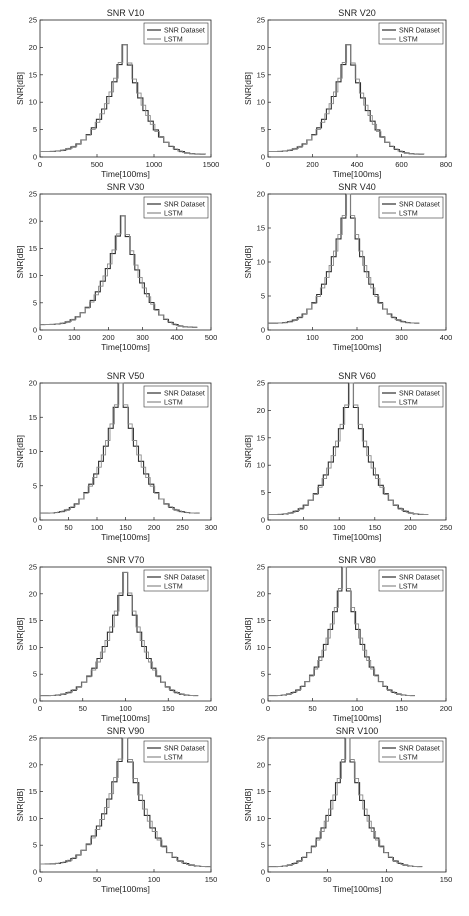 This screenshot has height=916, width=469. What do you see at coordinates (126, 187) in the screenshot?
I see `chart-title: SNR V30` at bounding box center [126, 187].